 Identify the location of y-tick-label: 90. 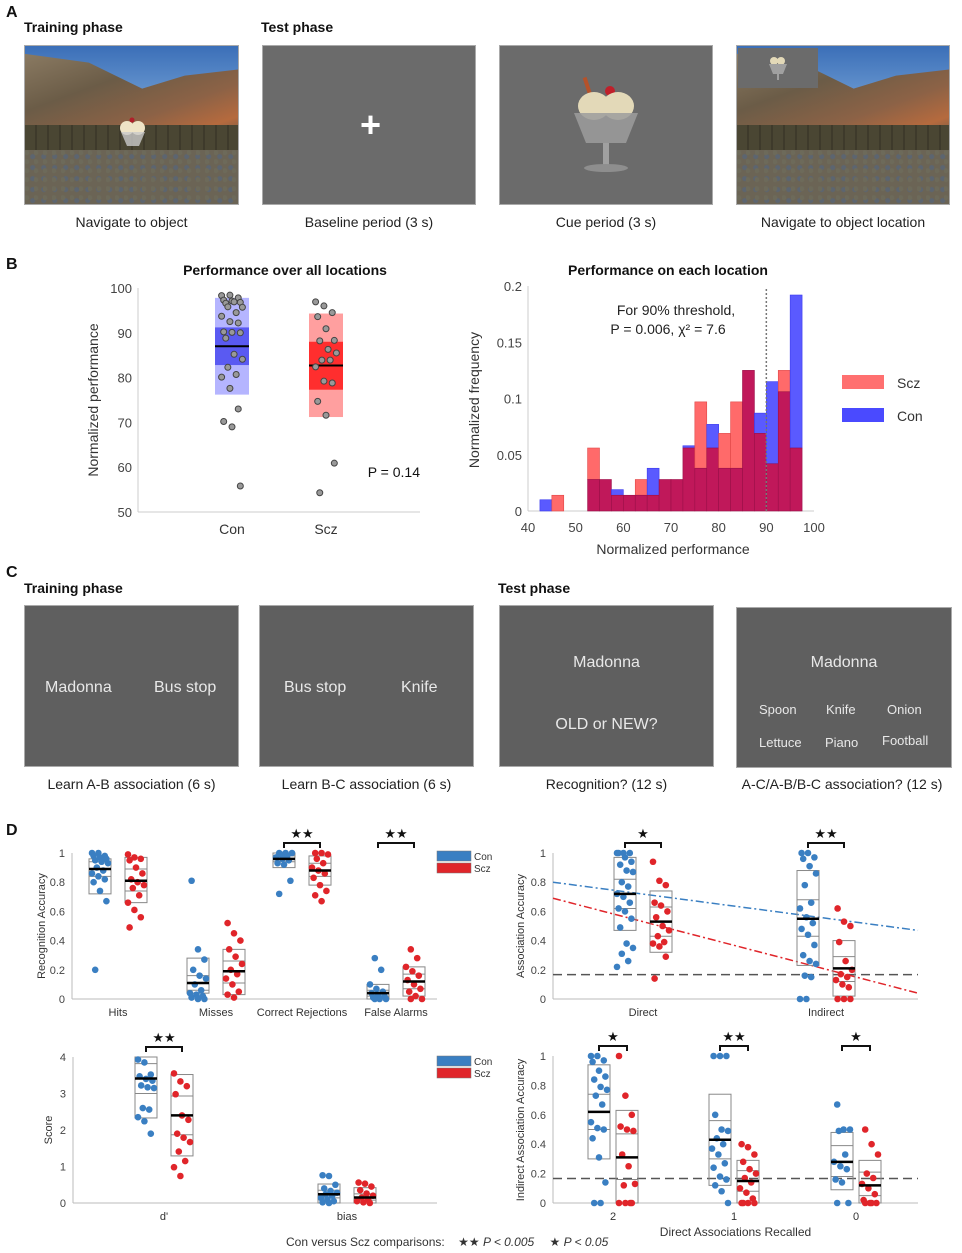
(125, 333).